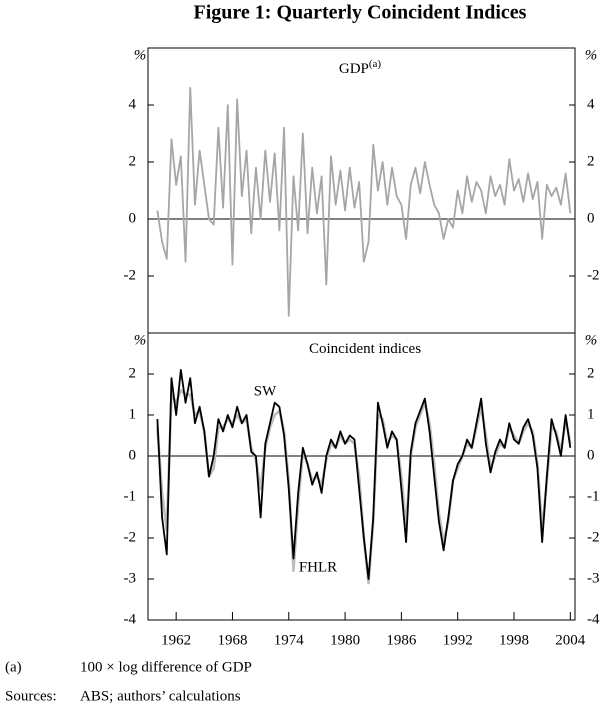 The height and width of the screenshot is (707, 600). What do you see at coordinates (318, 567) in the screenshot?
I see `series-label: FHLR` at bounding box center [318, 567].